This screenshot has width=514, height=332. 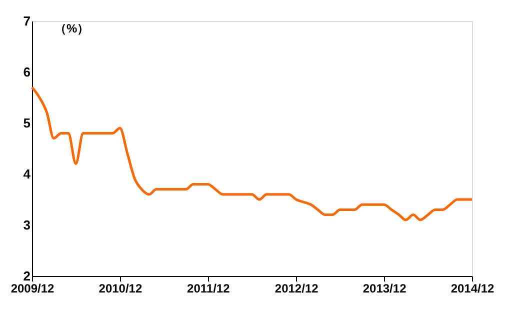 I want to click on x-tick-label: 2013/12, so click(x=384, y=289).